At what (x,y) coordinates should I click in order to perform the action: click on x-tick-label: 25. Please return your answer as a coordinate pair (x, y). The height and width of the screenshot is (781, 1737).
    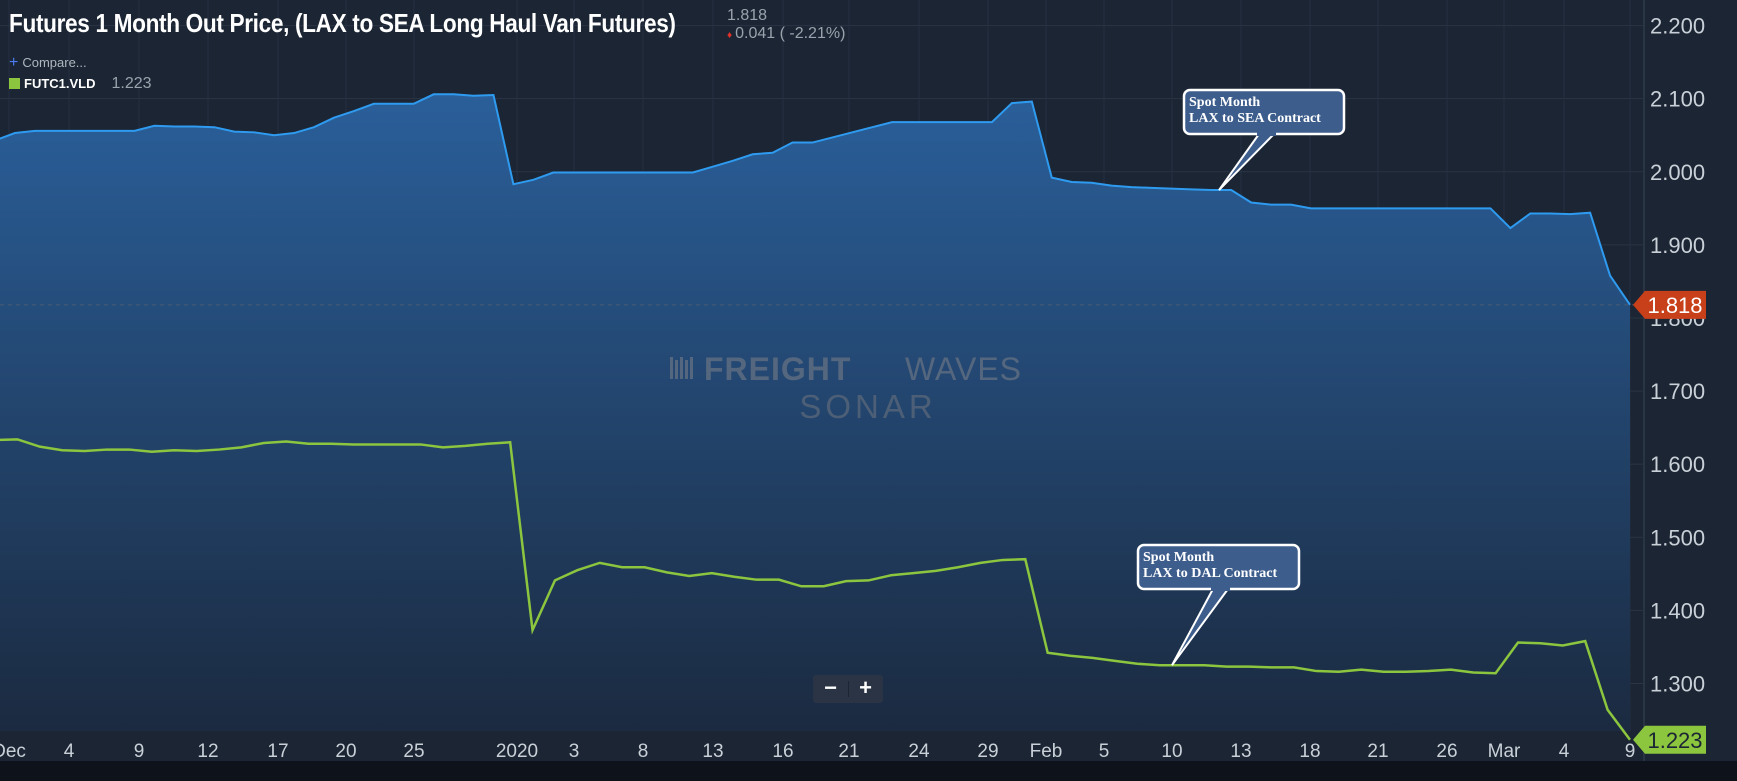
    Looking at the image, I should click on (413, 751).